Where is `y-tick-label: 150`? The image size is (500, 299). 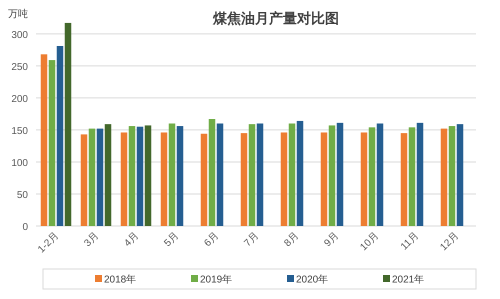
y-tick-label: 150 is located at coordinates (19, 131).